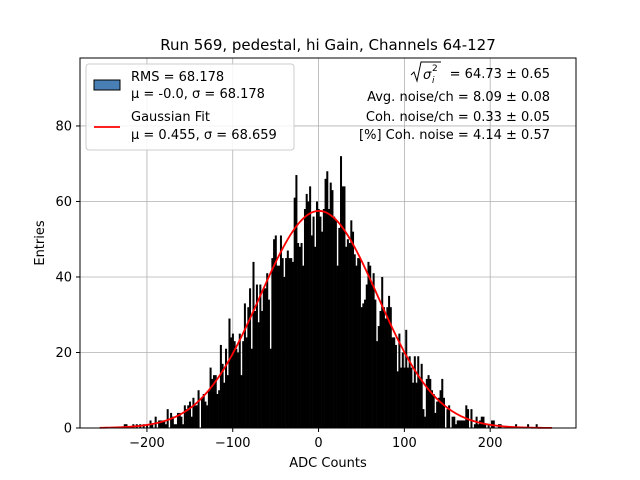  Describe the element at coordinates (454, 135) in the screenshot. I see `annotation-coh-noise-percent: [%] Coh. noise = 4.14 ± 0.57` at that location.